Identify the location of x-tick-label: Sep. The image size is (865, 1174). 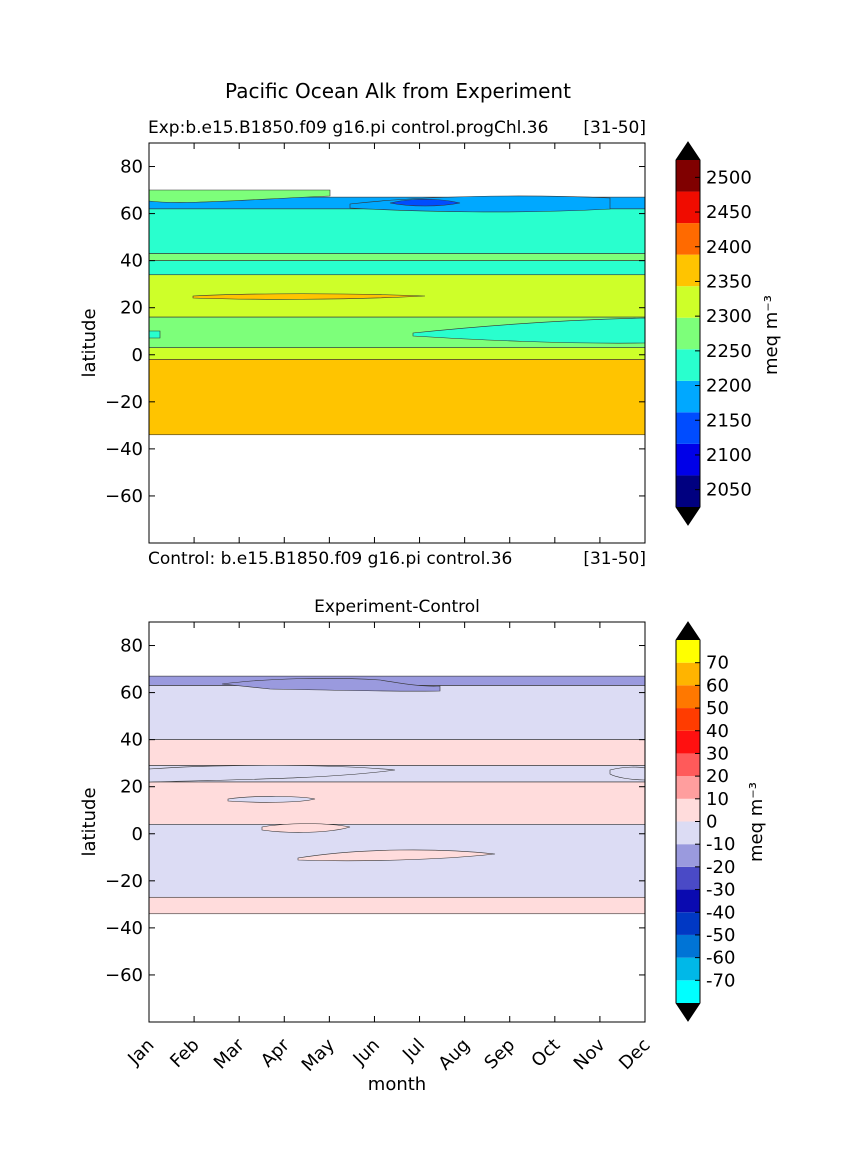
(499, 1054).